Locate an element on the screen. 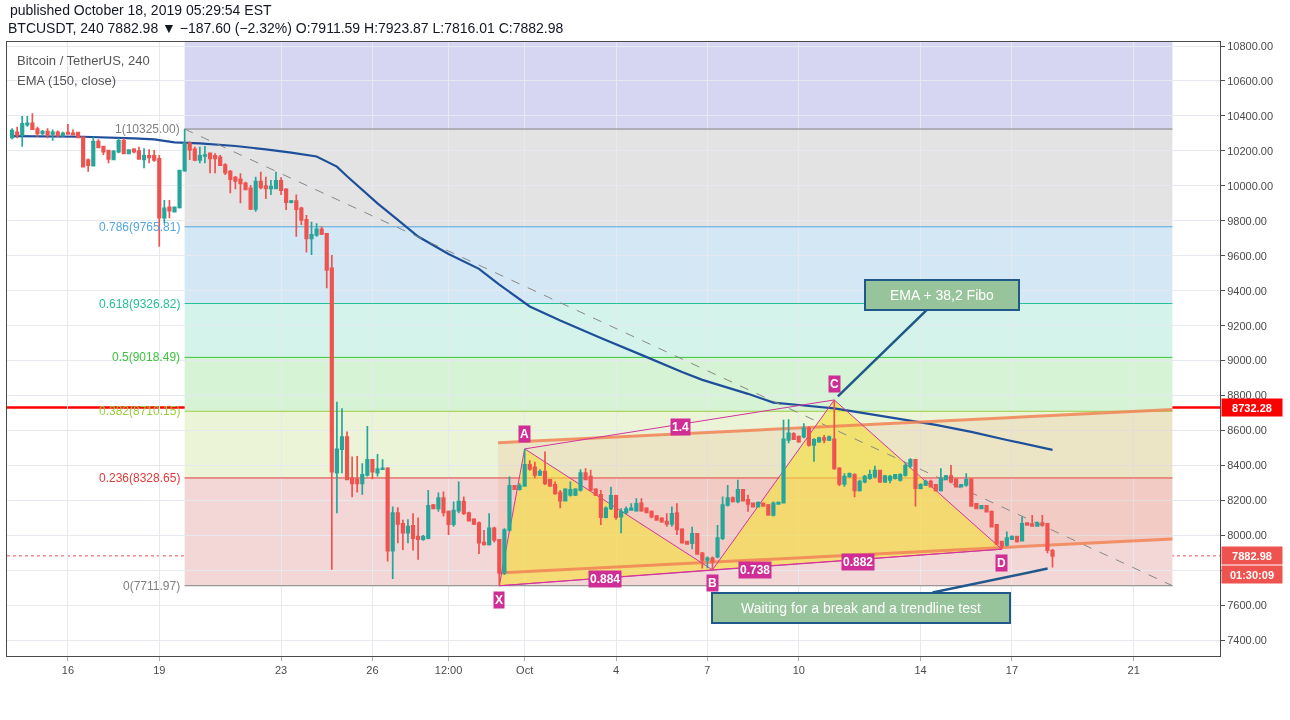 The image size is (1290, 720). annotation: EMA (150, close) is located at coordinates (66, 80).